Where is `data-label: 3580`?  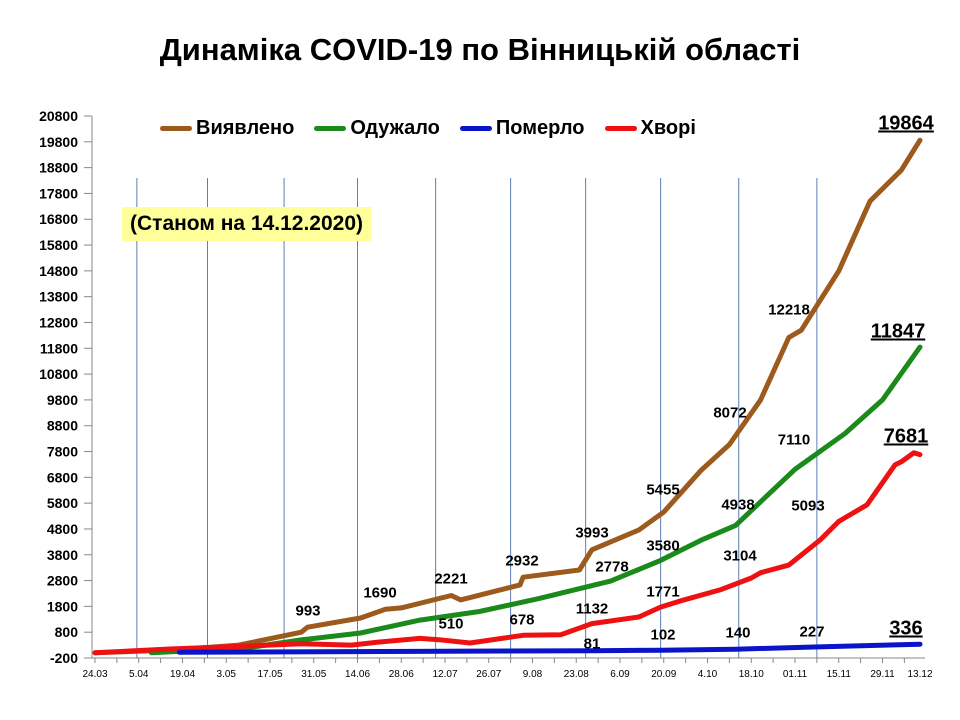 data-label: 3580 is located at coordinates (663, 546).